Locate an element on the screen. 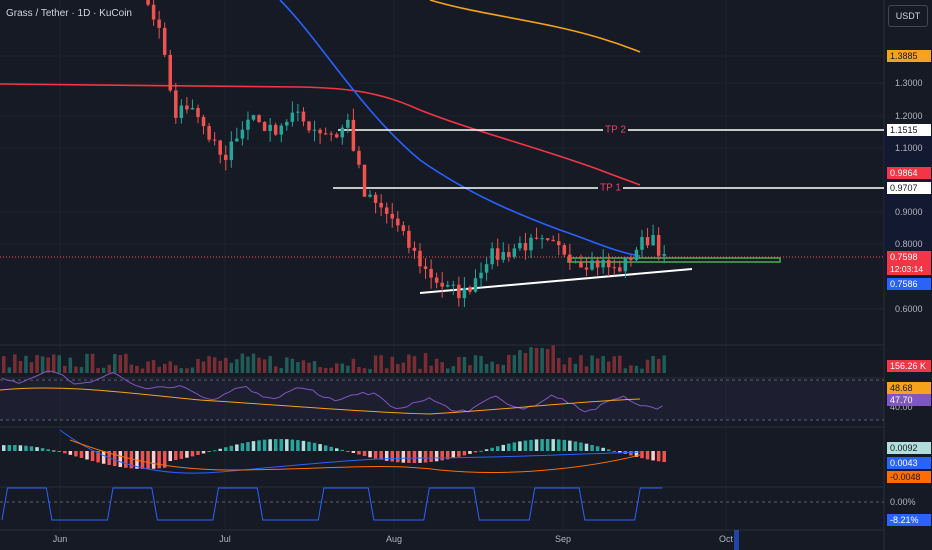 This screenshot has height=550, width=932. rsi-level-label: 40.00 is located at coordinates (901, 407).